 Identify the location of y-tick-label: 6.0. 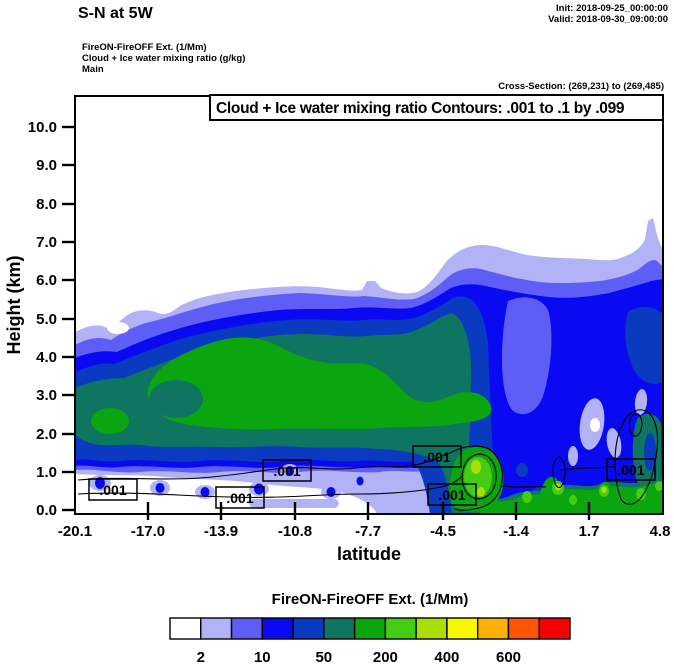
(46, 280).